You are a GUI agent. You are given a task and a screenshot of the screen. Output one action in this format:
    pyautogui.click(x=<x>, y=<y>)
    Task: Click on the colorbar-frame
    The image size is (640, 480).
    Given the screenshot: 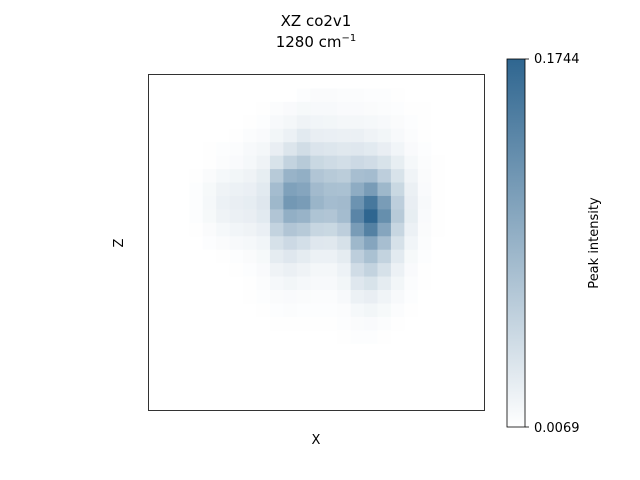 What is the action you would take?
    pyautogui.click(x=516, y=243)
    